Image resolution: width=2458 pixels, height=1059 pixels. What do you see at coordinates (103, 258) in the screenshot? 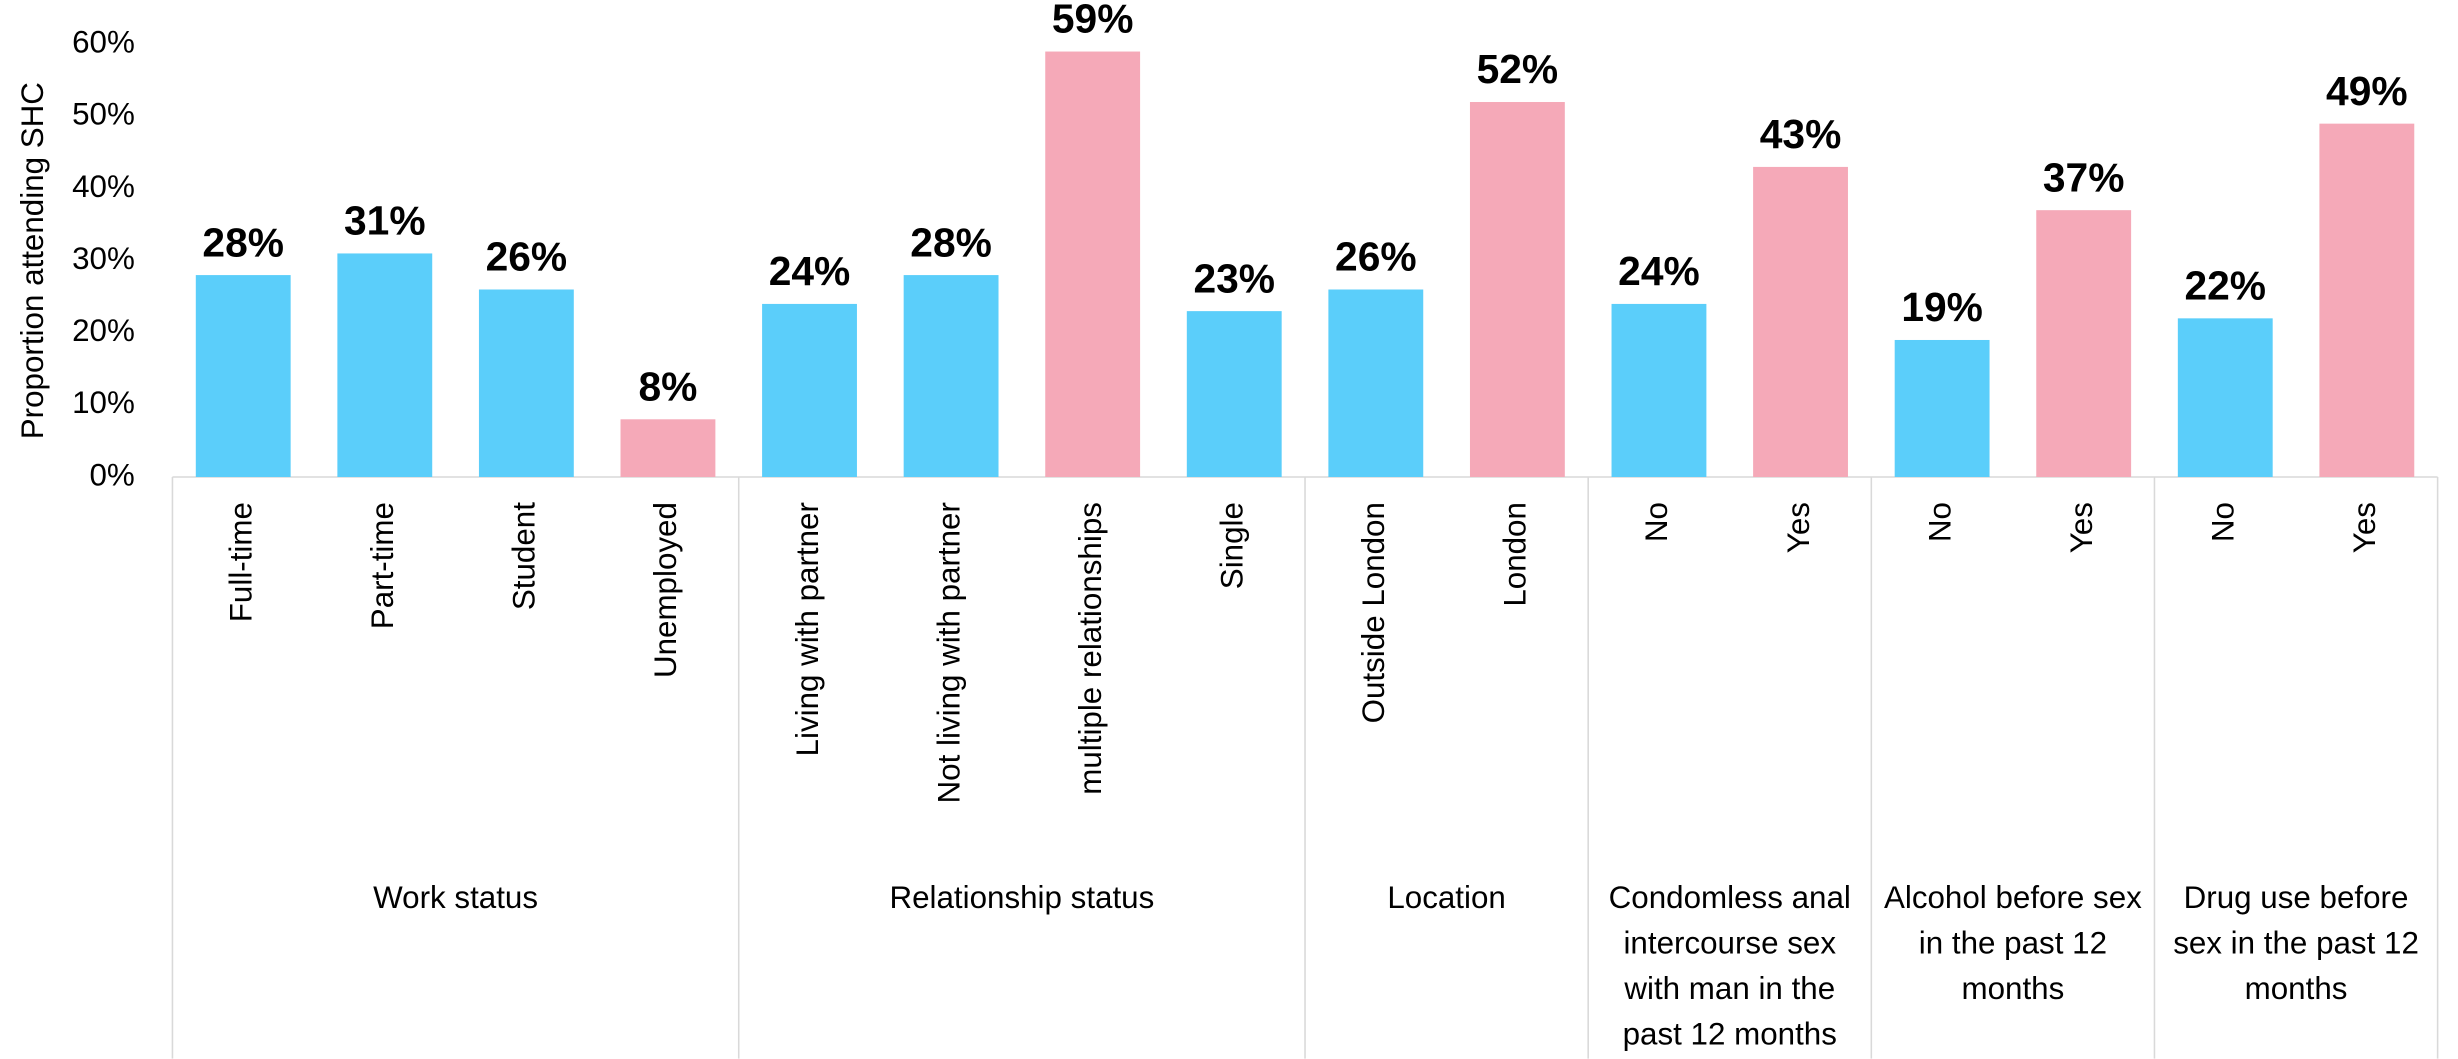
I see `y-tick-label: 30%` at bounding box center [103, 258].